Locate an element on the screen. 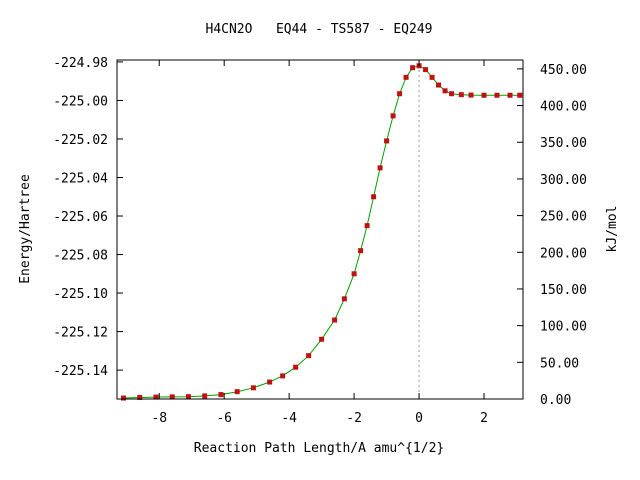 This screenshot has width=640, height=480. x-tick-label: -4 is located at coordinates (289, 418).